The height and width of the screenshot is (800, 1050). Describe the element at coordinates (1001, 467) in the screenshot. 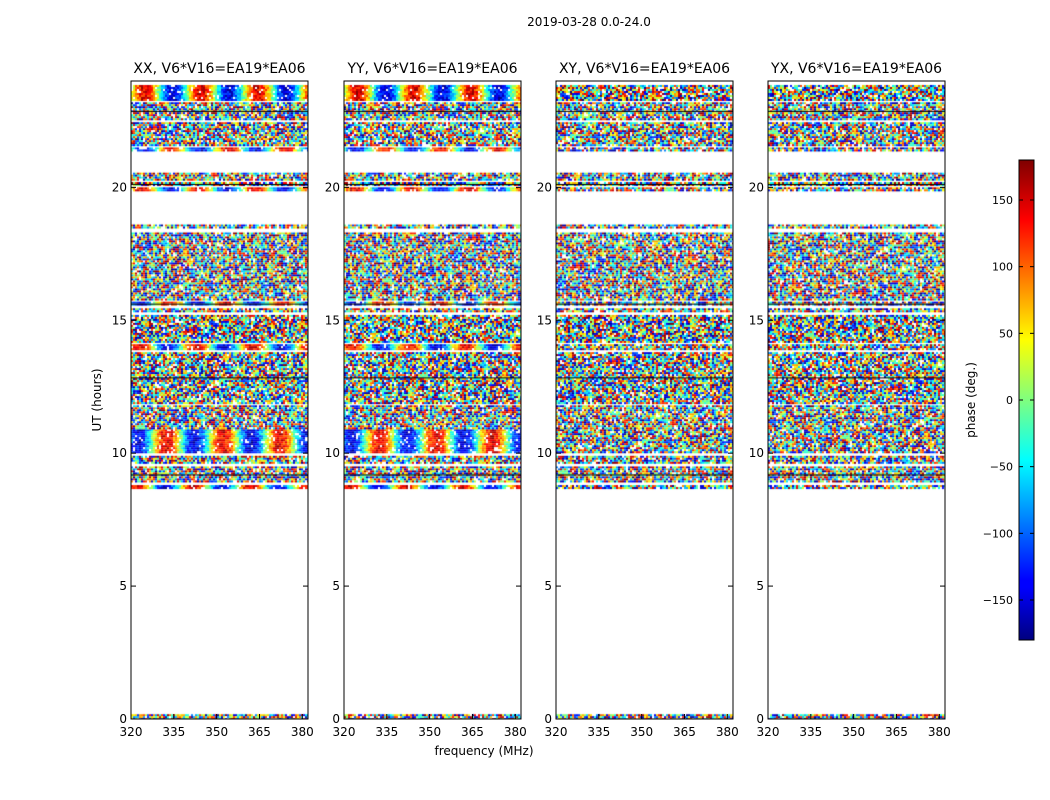

I see `colorbar-tick-label: −50` at that location.